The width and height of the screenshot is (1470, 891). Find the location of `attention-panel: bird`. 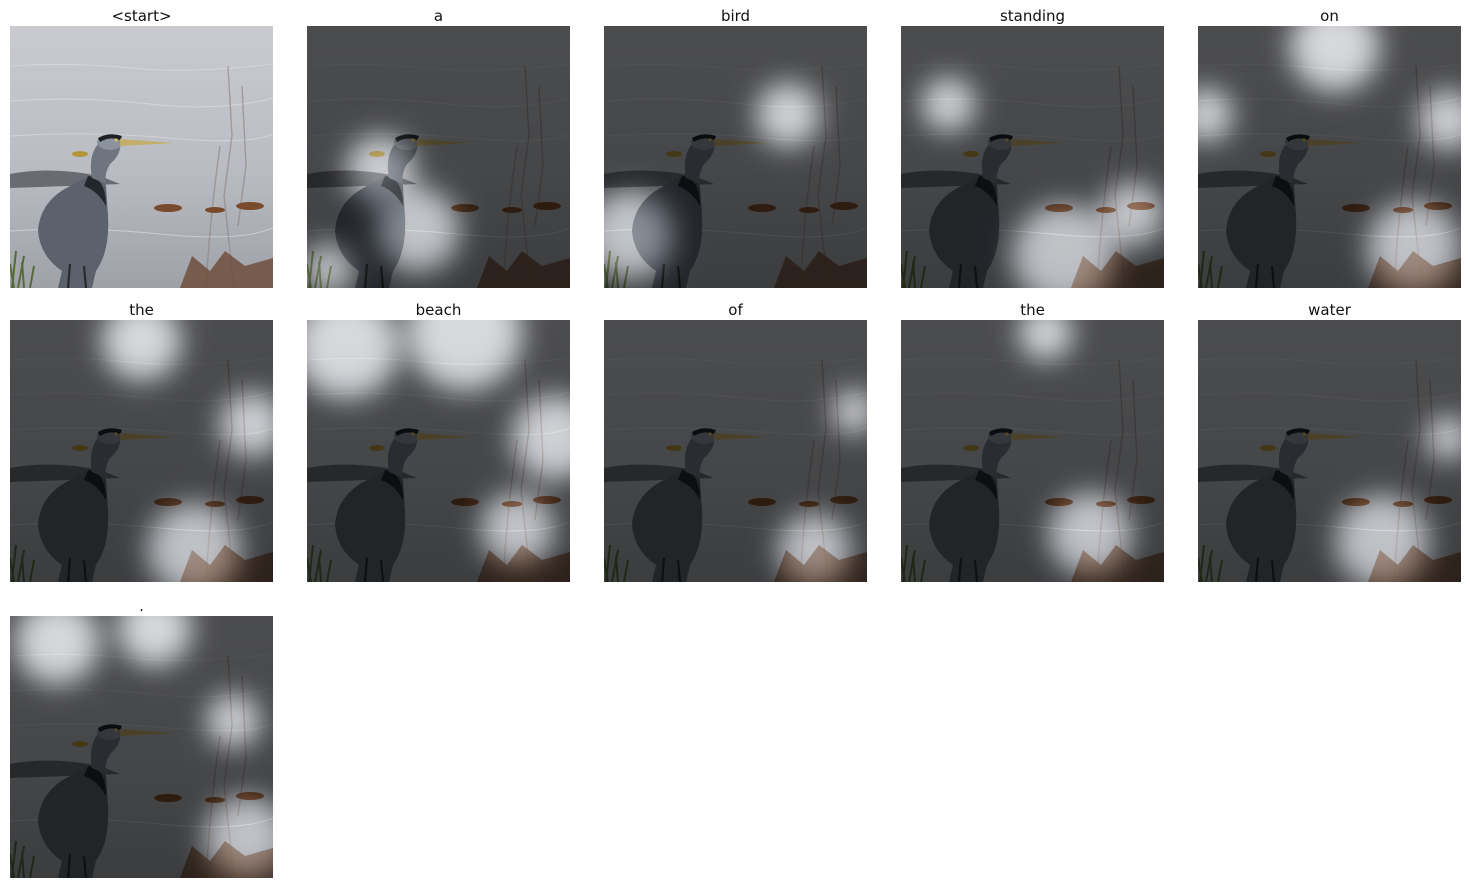

attention-panel: bird is located at coordinates (735, 147).